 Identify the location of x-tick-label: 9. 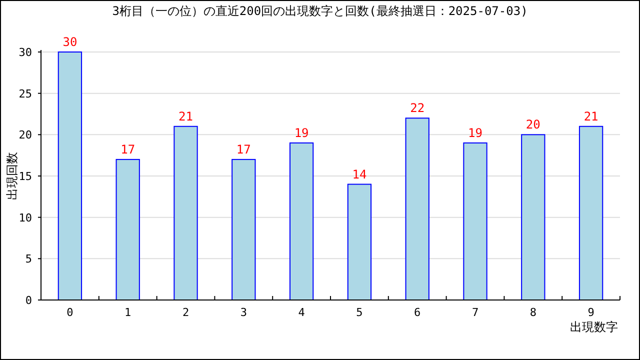
(591, 312).